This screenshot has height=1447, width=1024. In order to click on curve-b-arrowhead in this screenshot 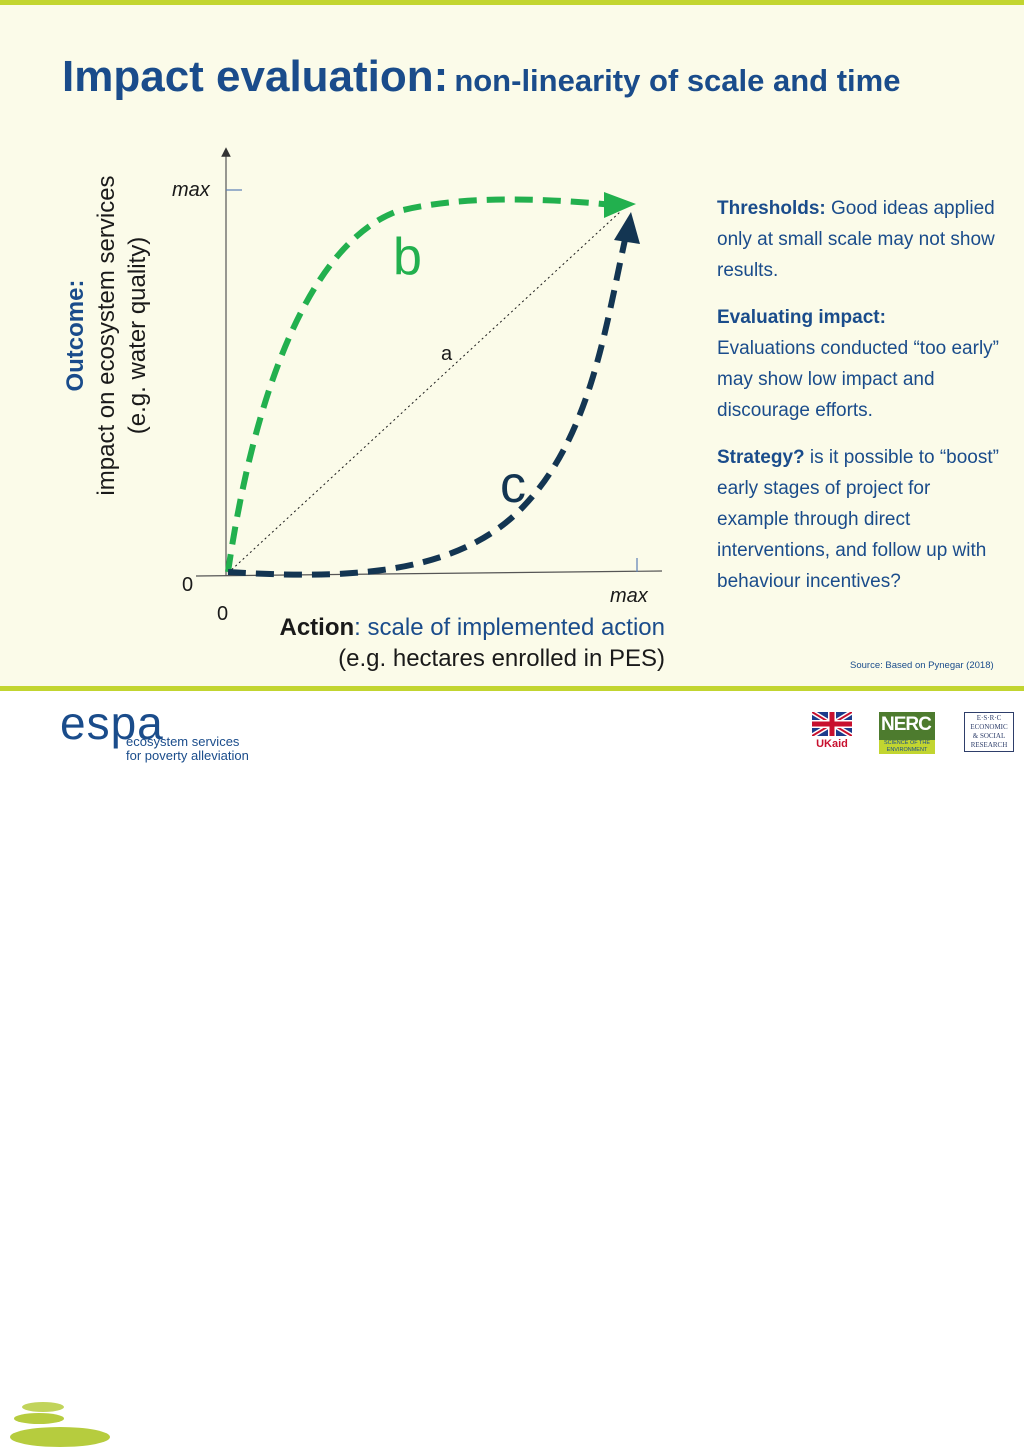, I will do `click(620, 205)`.